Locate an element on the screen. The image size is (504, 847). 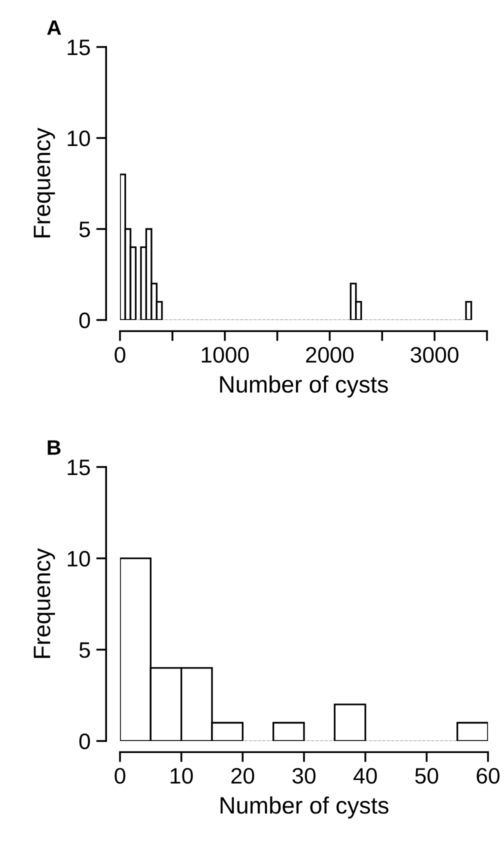
x-tick-label: 1000 is located at coordinates (225, 354).